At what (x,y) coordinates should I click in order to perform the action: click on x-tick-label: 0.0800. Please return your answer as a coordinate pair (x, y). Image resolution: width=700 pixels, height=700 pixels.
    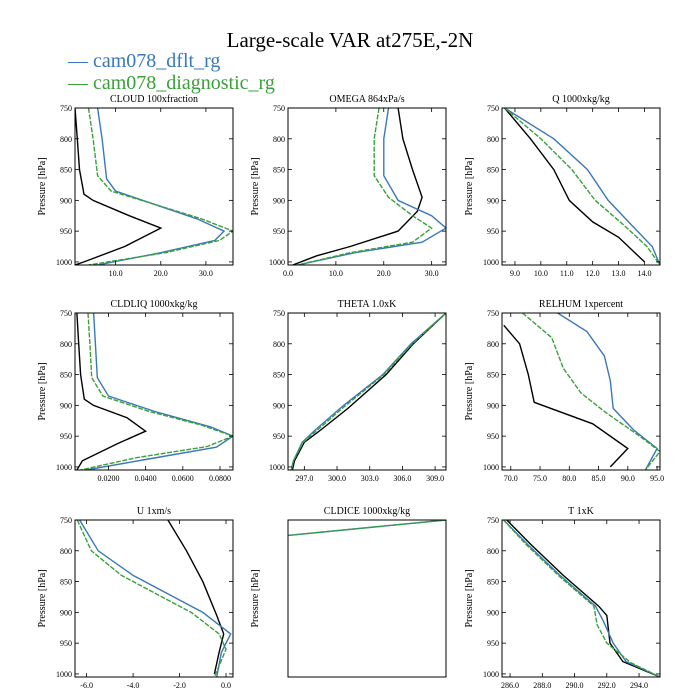
    Looking at the image, I should click on (220, 478).